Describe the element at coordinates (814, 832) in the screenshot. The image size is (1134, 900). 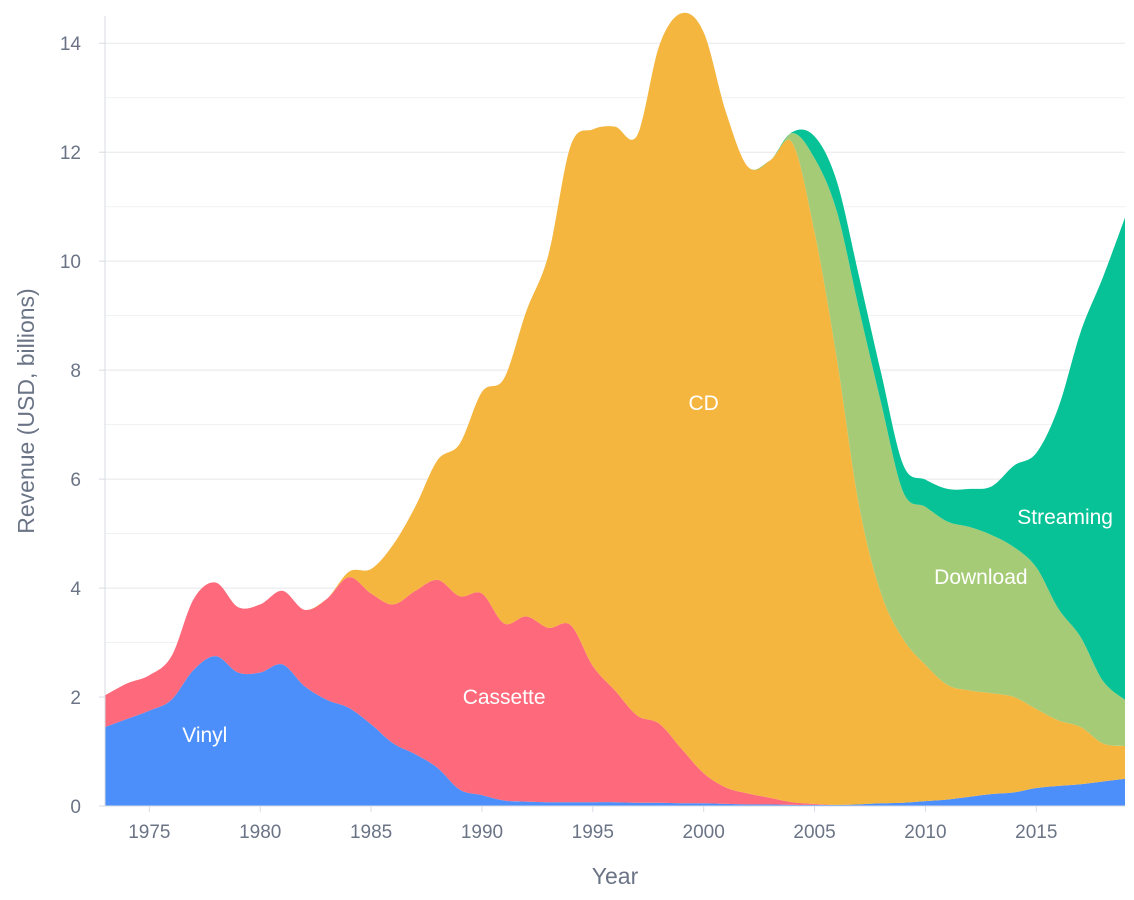
I see `x-tick-label-2005: 2005` at that location.